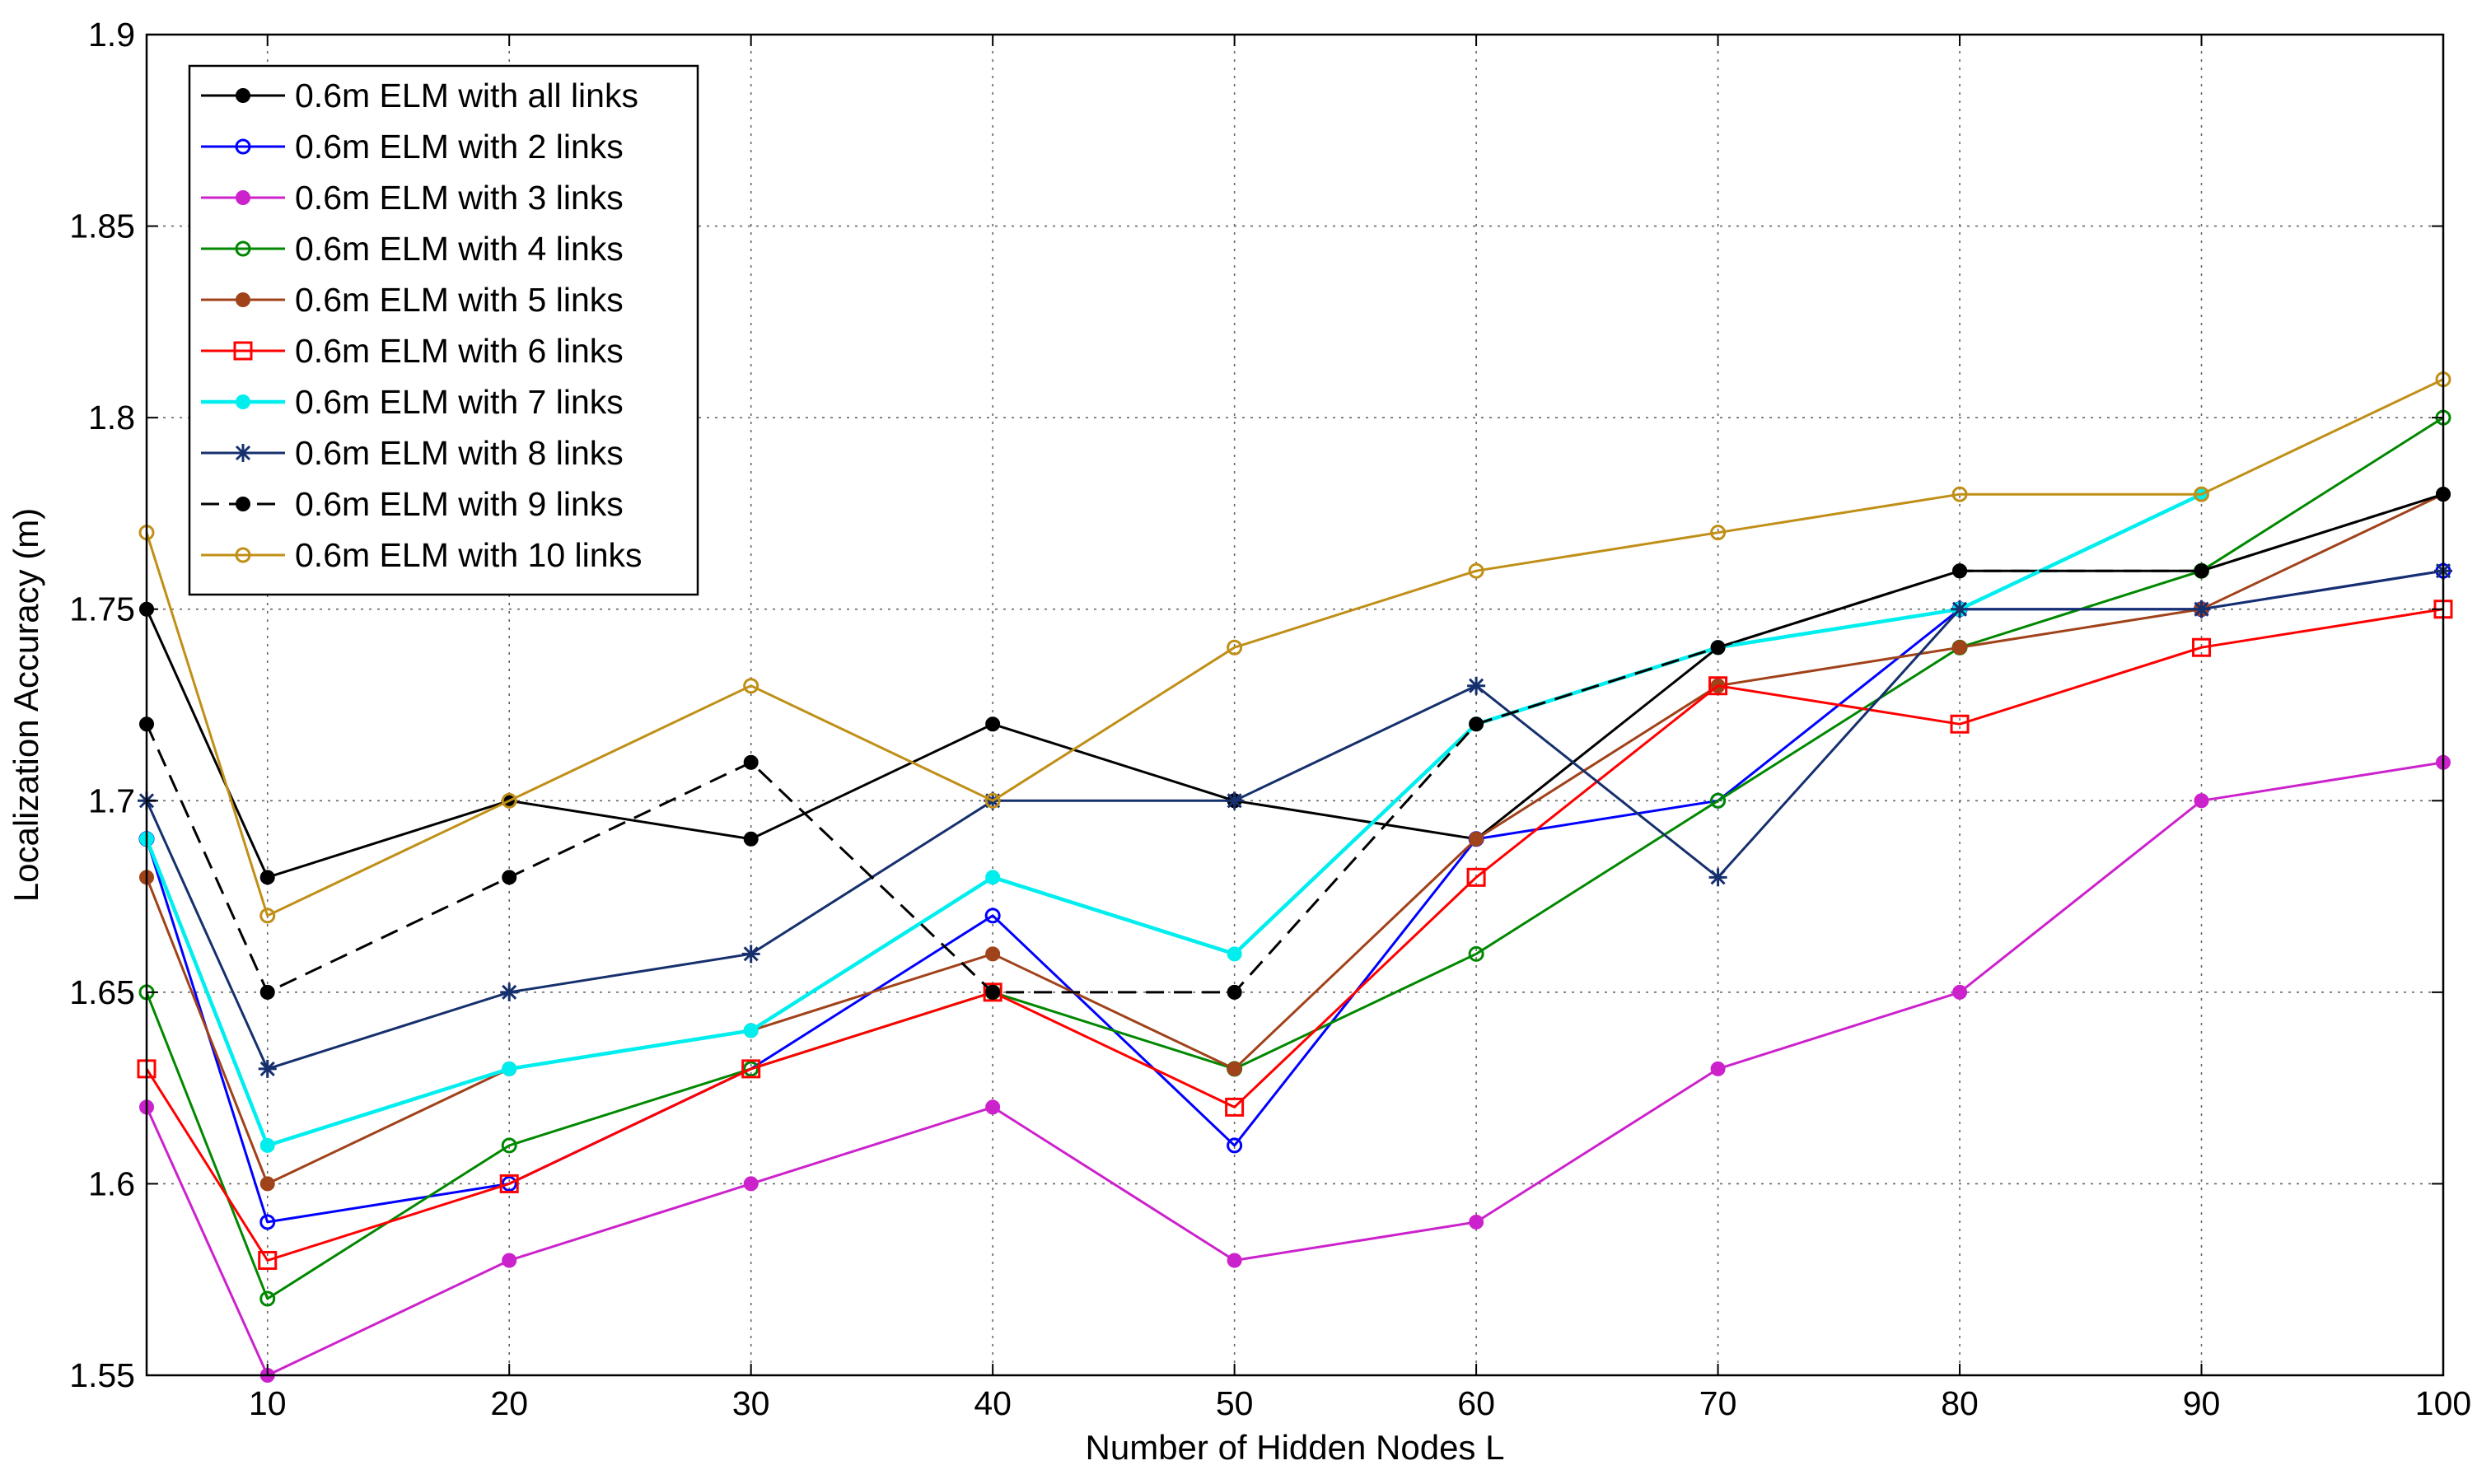  What do you see at coordinates (1718, 1403) in the screenshot?
I see `x-tick-label: 70` at bounding box center [1718, 1403].